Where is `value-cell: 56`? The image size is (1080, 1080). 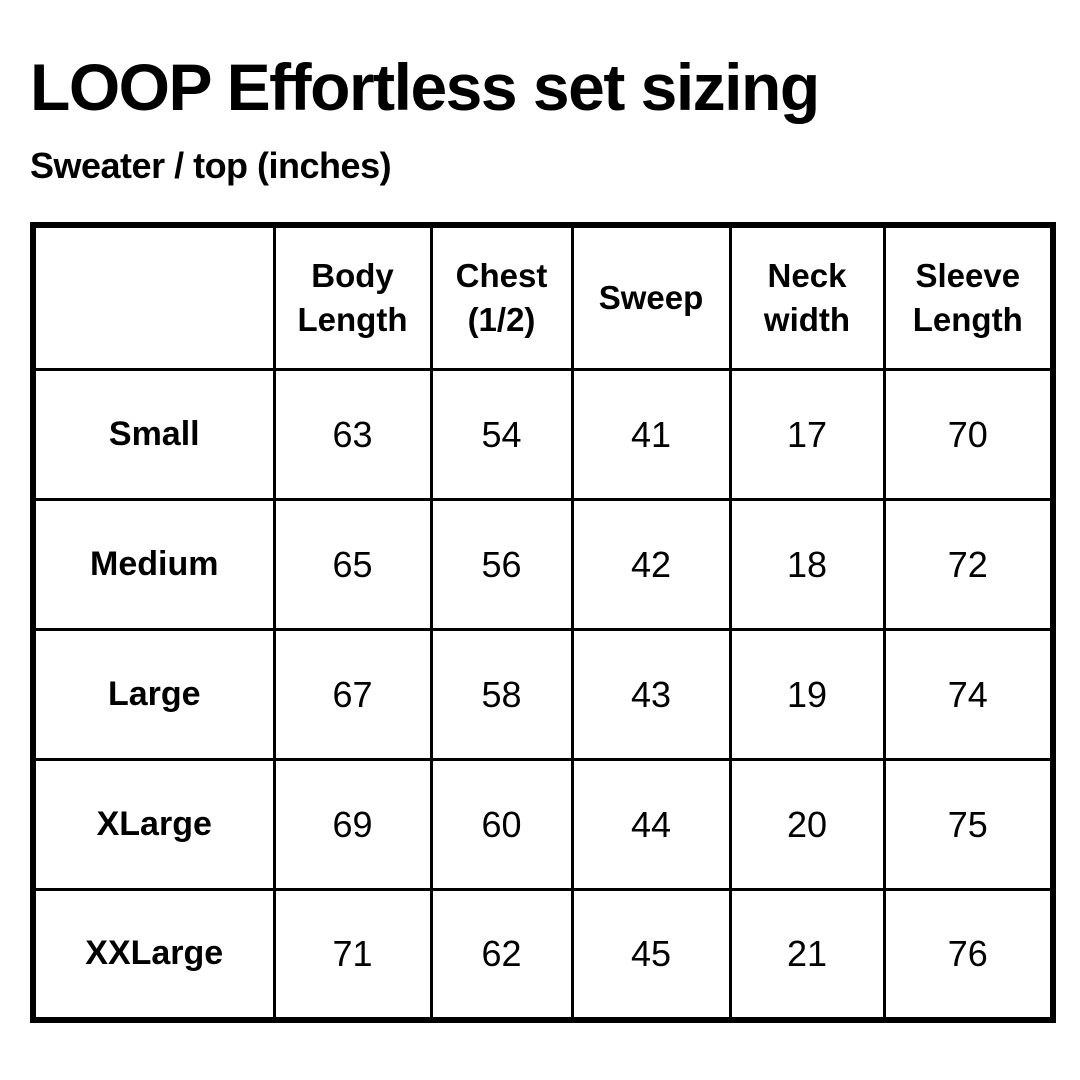 value-cell: 56 is located at coordinates (501, 565).